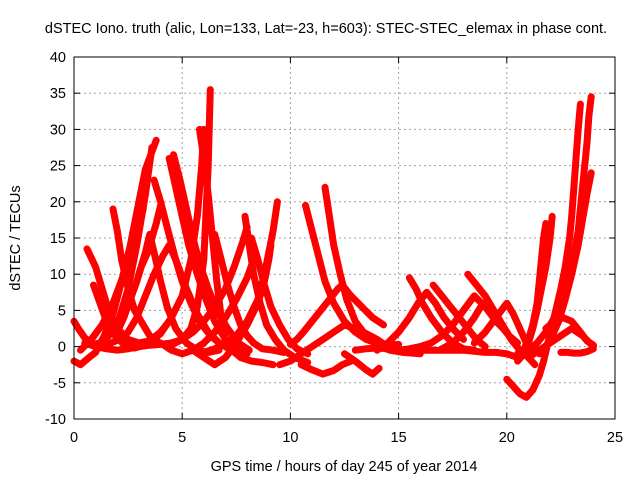 The height and width of the screenshot is (485, 640). Describe the element at coordinates (58, 275) in the screenshot. I see `y-tick-label: 10` at that location.